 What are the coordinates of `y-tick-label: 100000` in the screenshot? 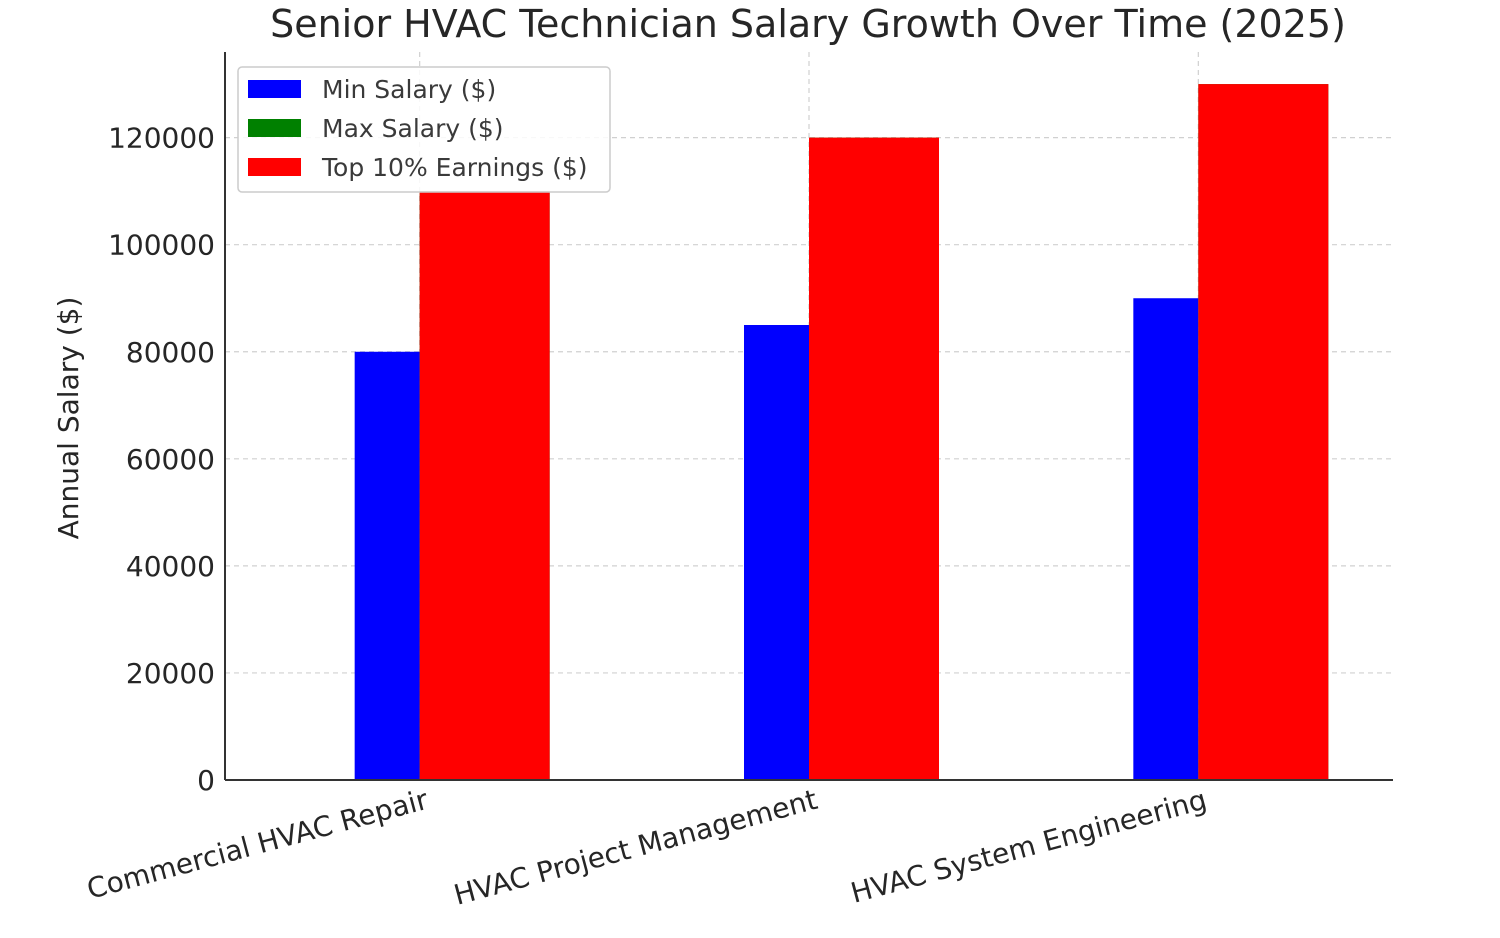 It's located at (161, 245).